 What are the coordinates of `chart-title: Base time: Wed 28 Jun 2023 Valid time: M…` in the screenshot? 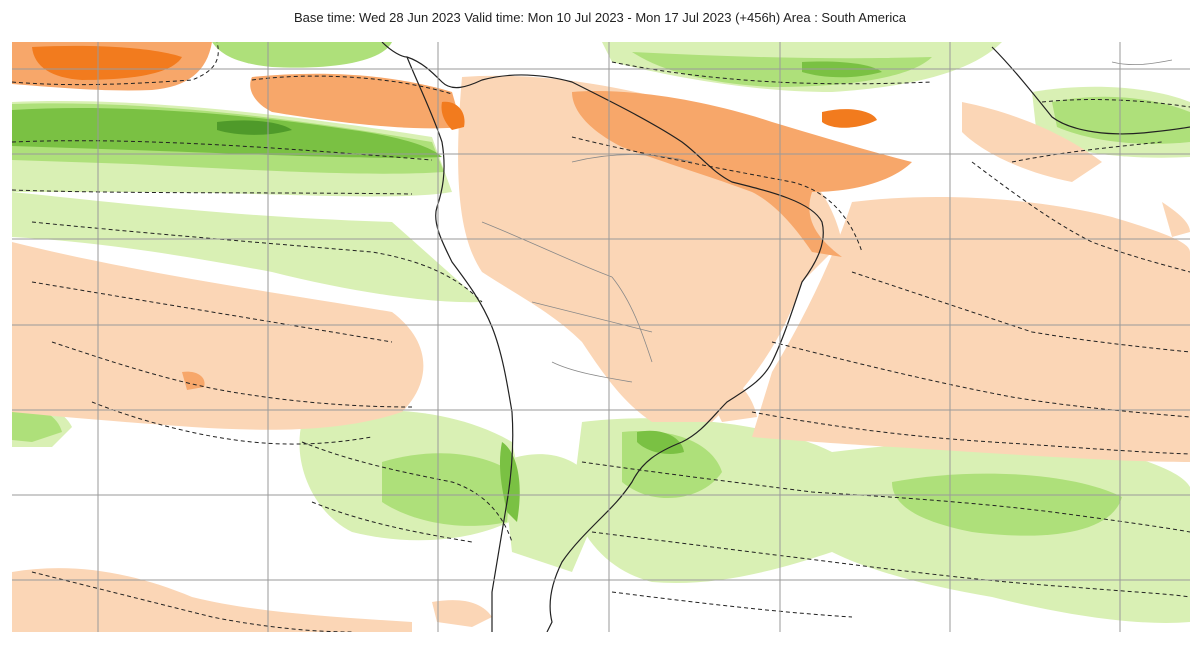 It's located at (600, 17).